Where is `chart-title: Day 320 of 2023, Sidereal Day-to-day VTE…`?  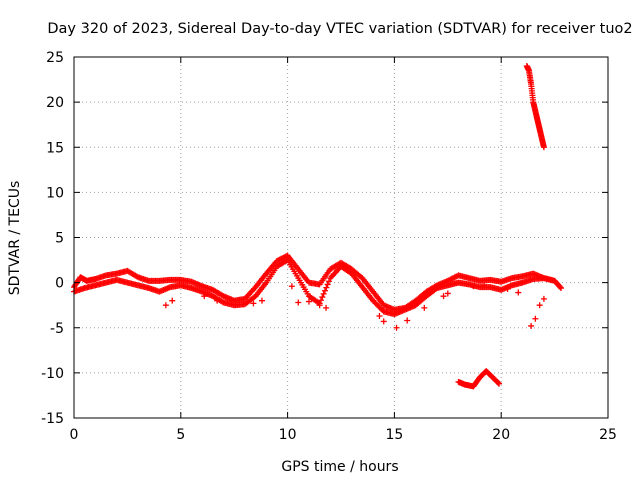 chart-title: Day 320 of 2023, Sidereal Day-to-day VTE… is located at coordinates (339, 29).